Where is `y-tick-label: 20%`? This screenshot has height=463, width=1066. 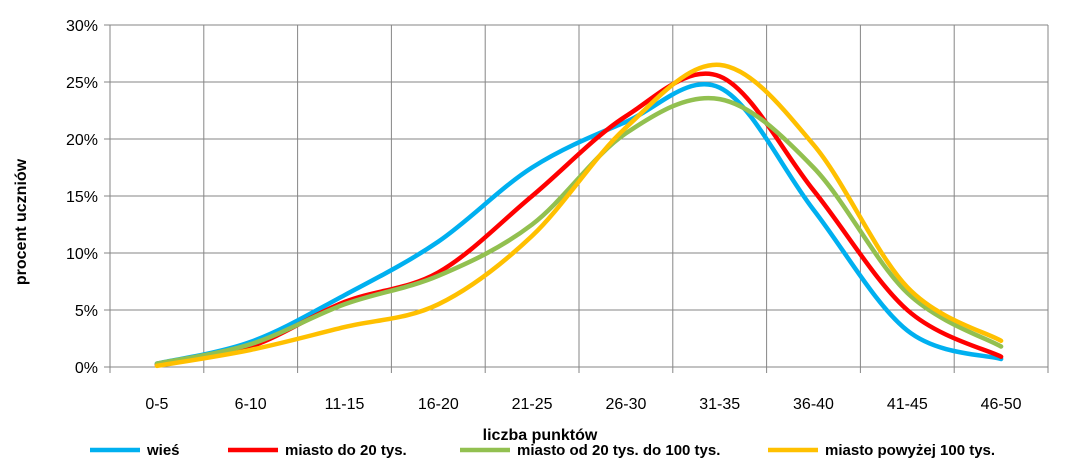 y-tick-label: 20% is located at coordinates (82, 140).